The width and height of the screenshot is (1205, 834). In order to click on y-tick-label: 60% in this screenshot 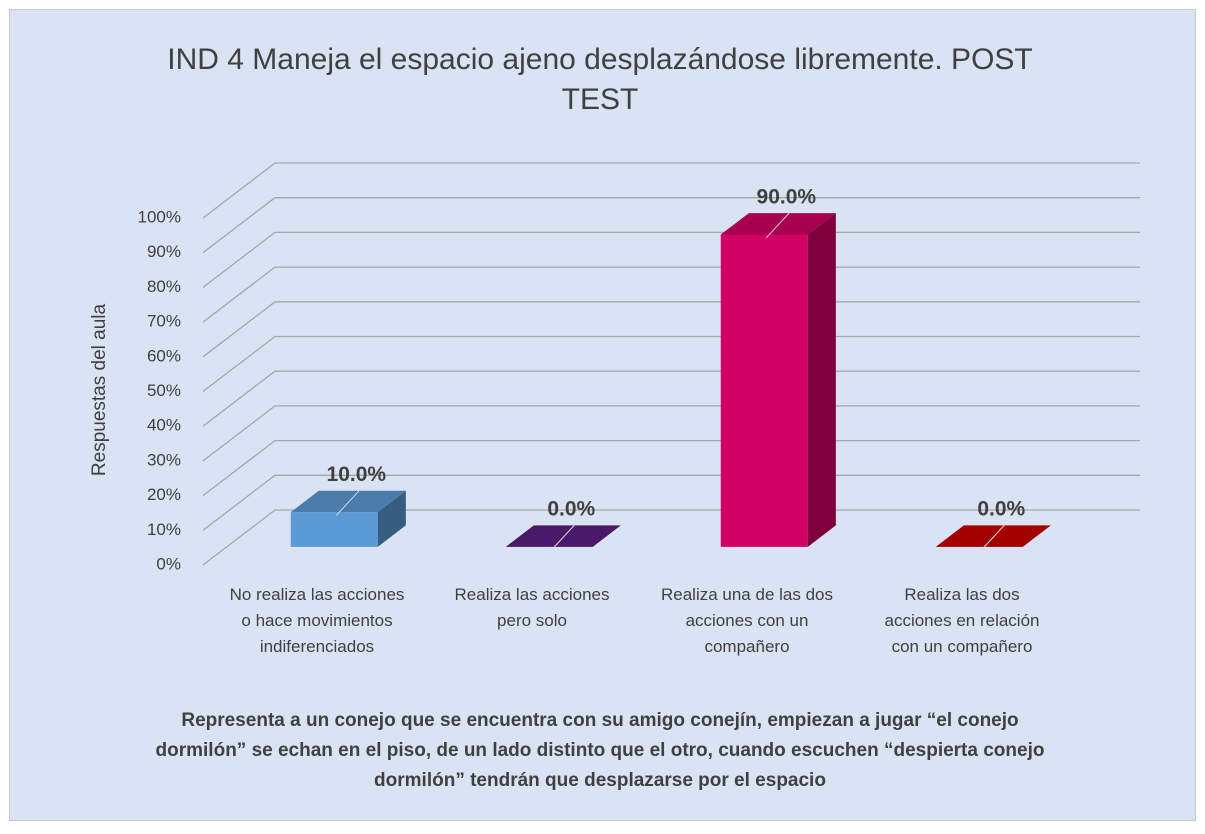, I will do `click(164, 355)`.